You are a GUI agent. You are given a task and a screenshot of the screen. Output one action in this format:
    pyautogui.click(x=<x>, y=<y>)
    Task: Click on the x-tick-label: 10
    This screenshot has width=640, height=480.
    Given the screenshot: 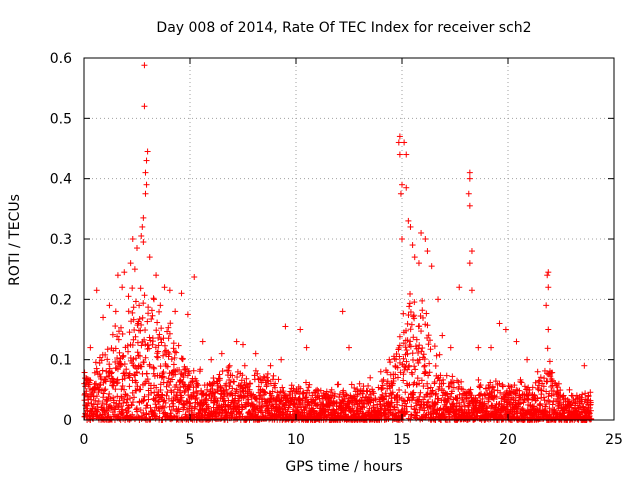 What is the action you would take?
    pyautogui.click(x=296, y=440)
    